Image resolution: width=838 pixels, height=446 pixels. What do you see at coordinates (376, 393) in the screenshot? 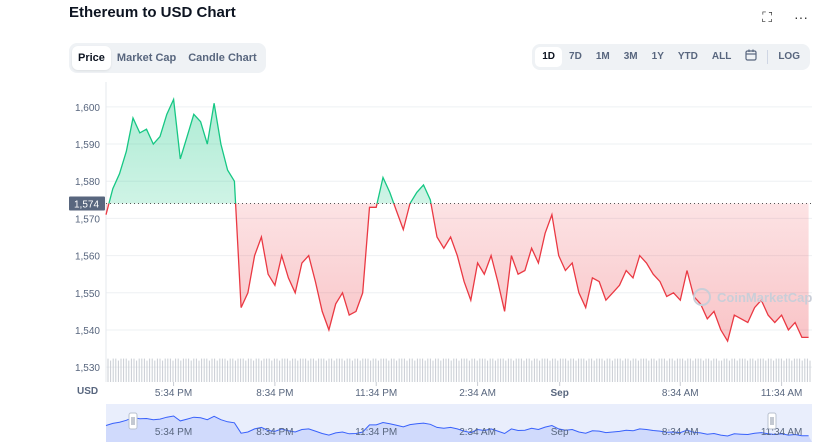
I see `x-tick-label: 11:34 PM` at bounding box center [376, 393].